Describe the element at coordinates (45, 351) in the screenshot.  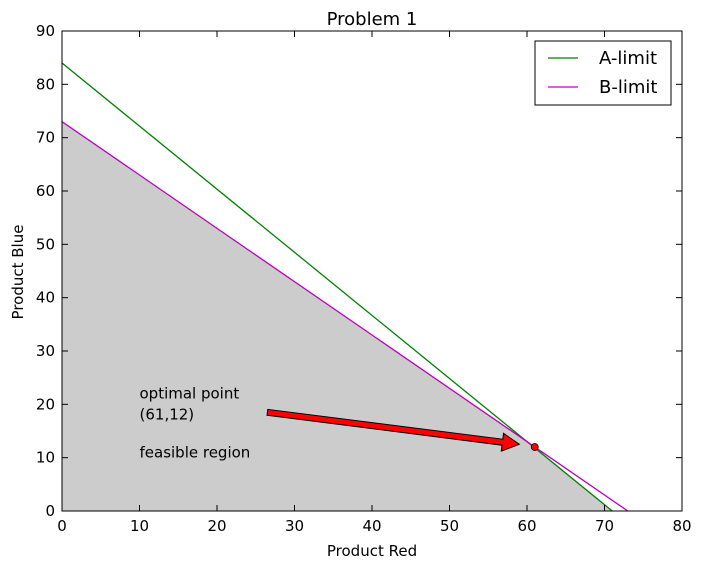
I see `y-tick-label: 30` at that location.